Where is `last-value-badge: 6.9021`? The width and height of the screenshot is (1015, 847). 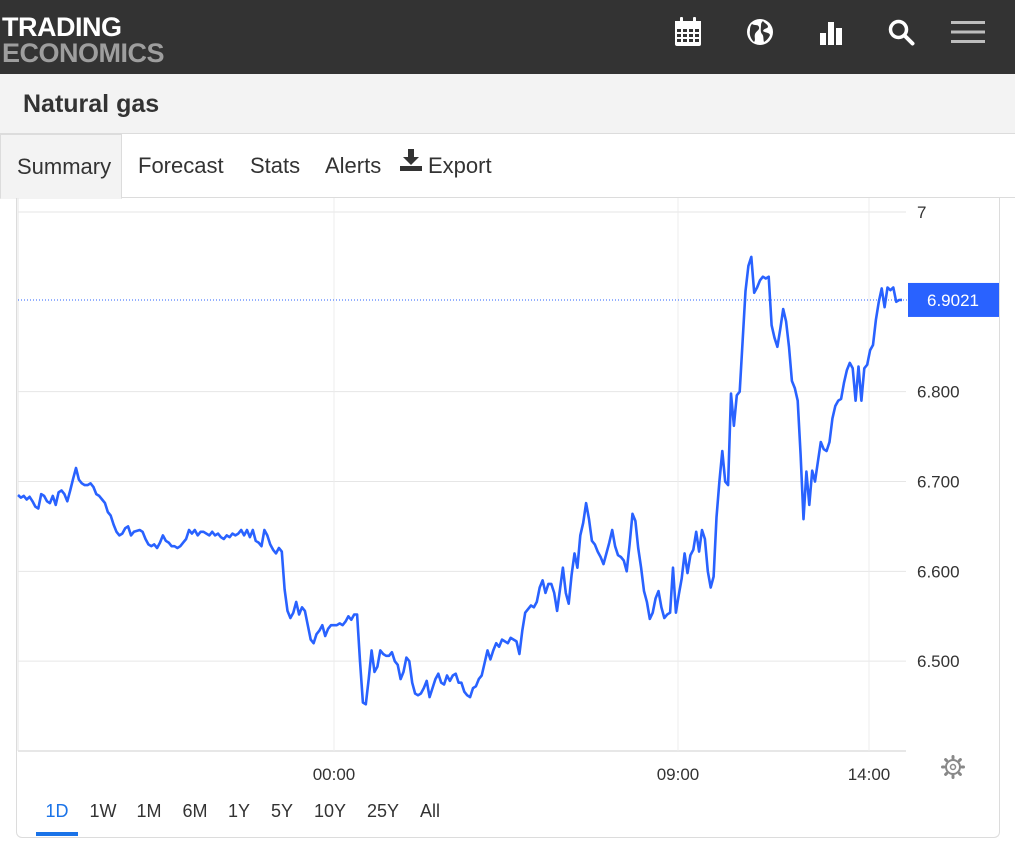
last-value-badge: 6.9021 is located at coordinates (953, 299).